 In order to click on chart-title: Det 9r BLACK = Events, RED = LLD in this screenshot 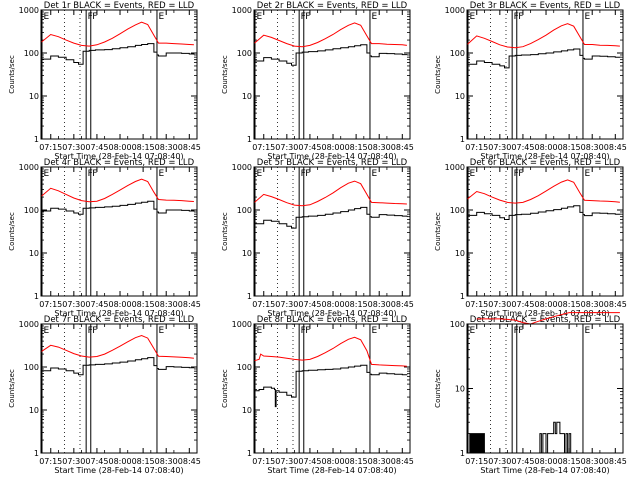, I will do `click(545, 320)`.